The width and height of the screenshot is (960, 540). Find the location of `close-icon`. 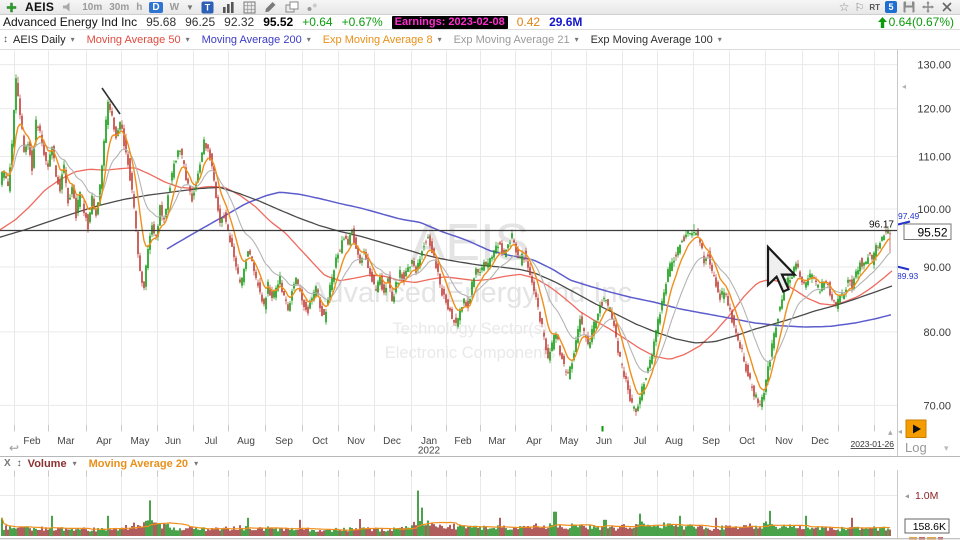

close-icon is located at coordinates (947, 7).